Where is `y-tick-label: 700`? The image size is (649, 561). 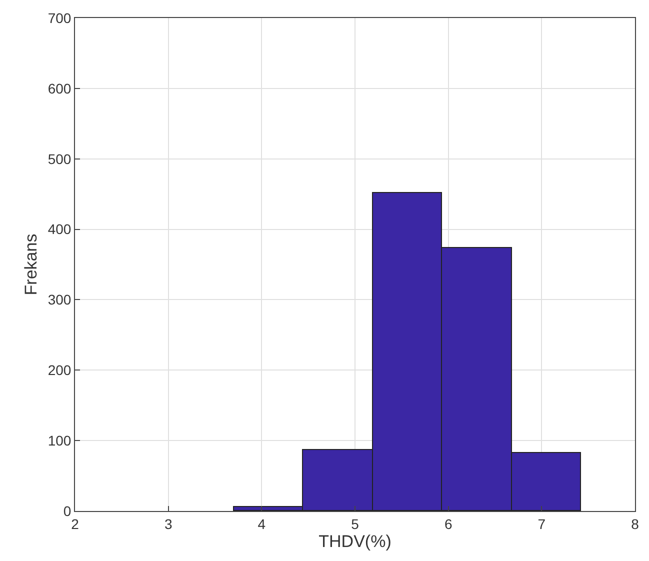
y-tick-label: 700 is located at coordinates (60, 18).